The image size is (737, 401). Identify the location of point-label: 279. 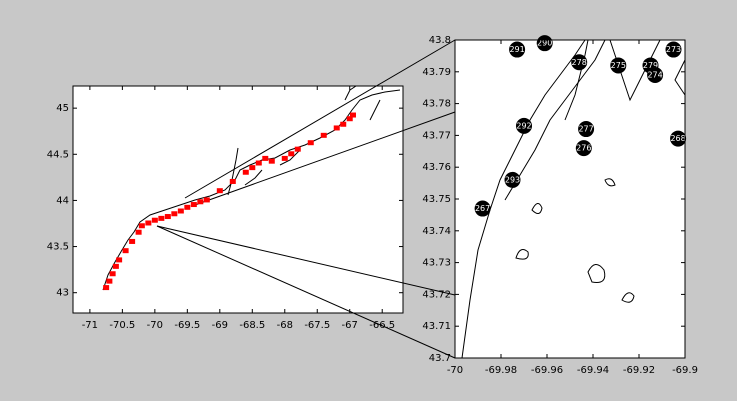
(650, 65).